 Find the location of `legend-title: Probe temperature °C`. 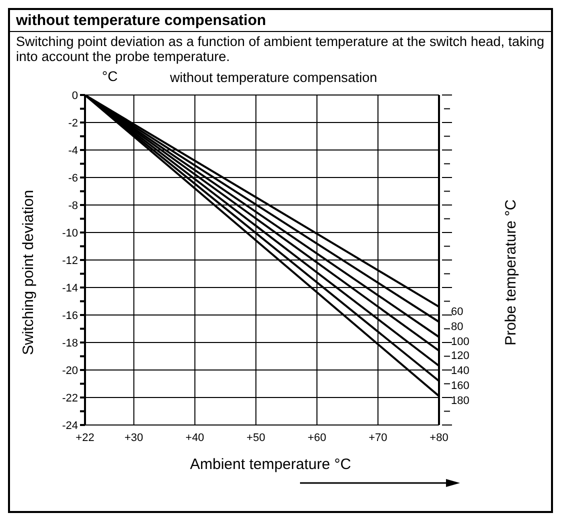

legend-title: Probe temperature °C is located at coordinates (511, 273).